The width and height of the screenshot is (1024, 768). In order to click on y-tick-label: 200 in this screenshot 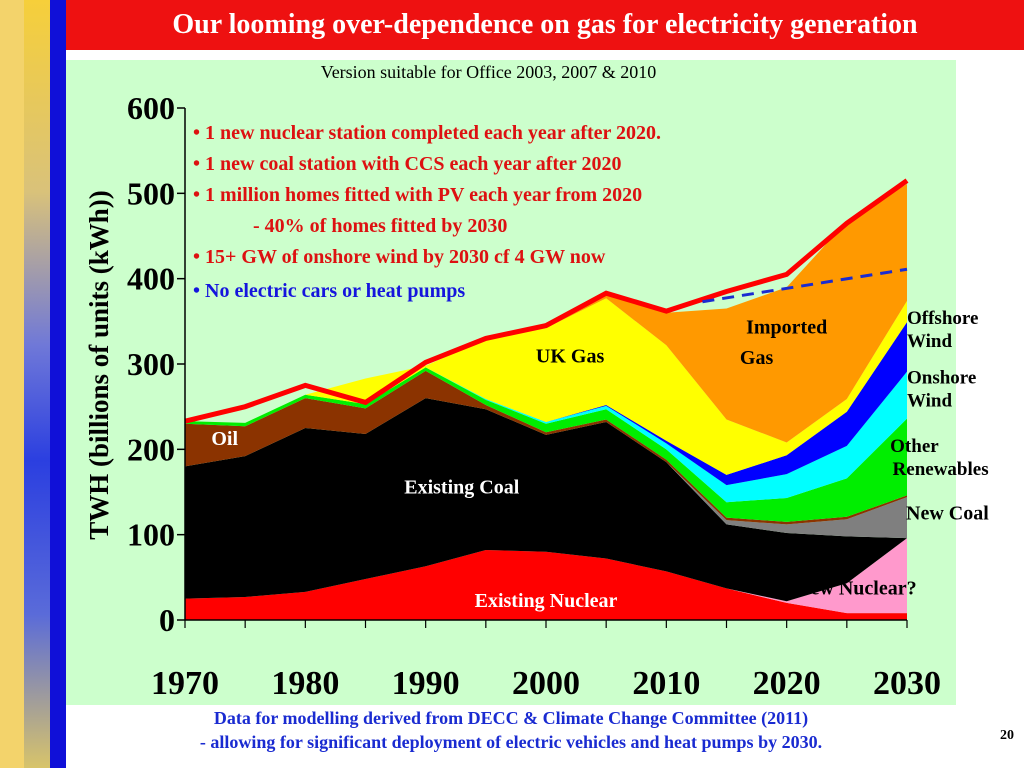, I will do `click(151, 449)`.